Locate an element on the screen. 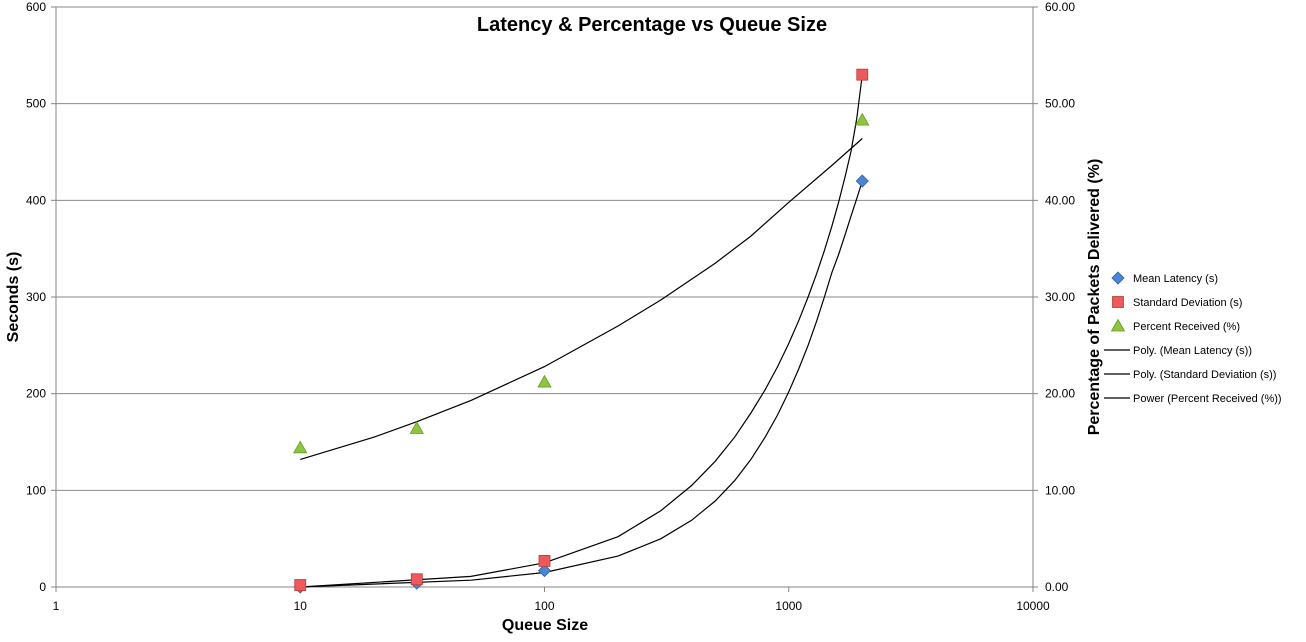 The width and height of the screenshot is (1306, 642). y-tick-label-left: 500 is located at coordinates (36, 104).